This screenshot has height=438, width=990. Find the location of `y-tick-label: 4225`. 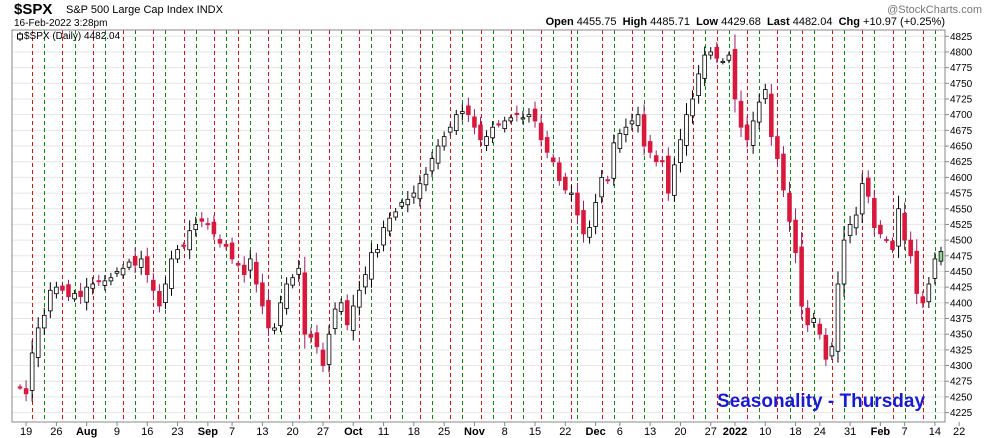

y-tick-label: 4225 is located at coordinates (961, 413).